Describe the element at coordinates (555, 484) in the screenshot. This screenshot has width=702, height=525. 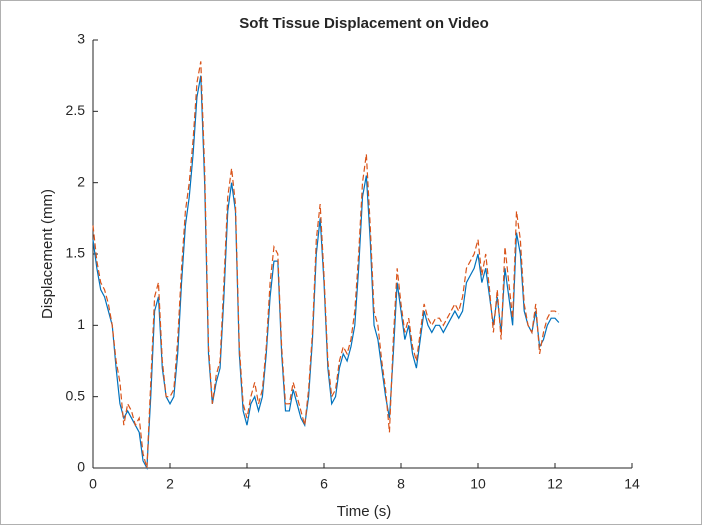
I see `x-tick-label: 12` at that location.